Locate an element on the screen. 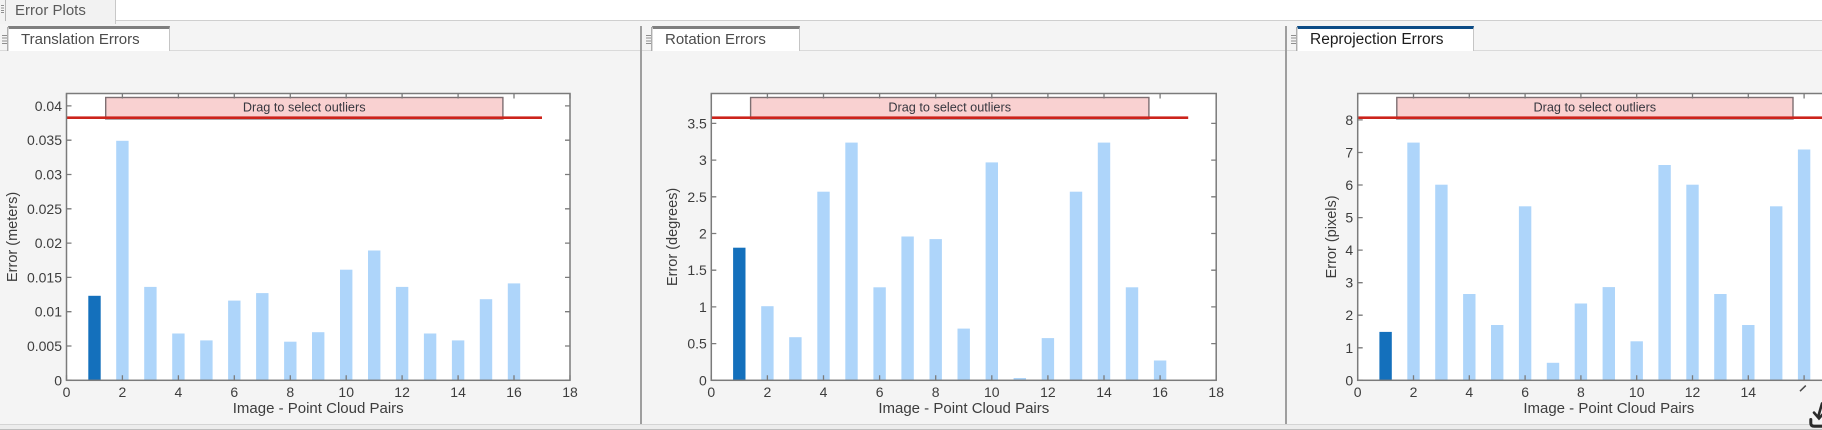 The height and width of the screenshot is (430, 1822). svg-text: Error (meters) is located at coordinates (13, 237).